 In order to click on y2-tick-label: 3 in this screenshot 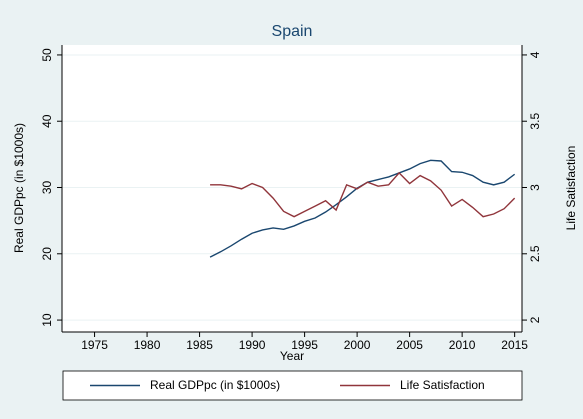, I will do `click(535, 187)`.